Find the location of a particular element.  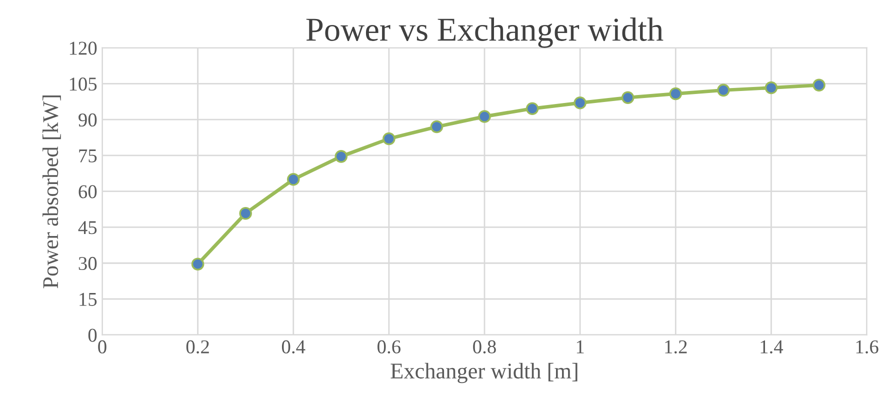

x-tick-label: 0.6 is located at coordinates (389, 347).